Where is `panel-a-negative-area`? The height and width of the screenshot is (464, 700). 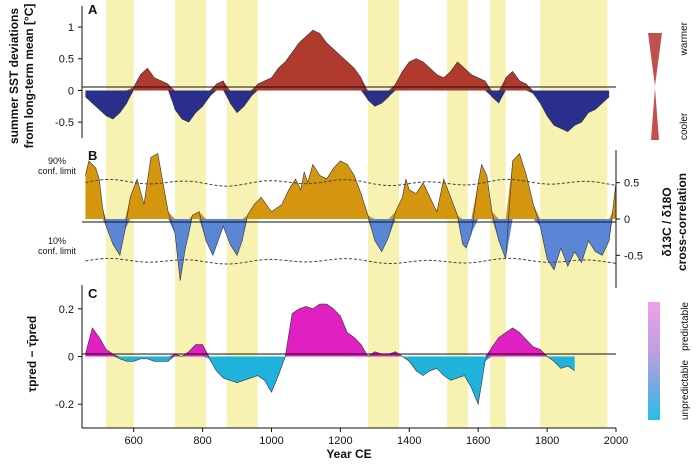
panel-a-negative-area is located at coordinates (347, 111).